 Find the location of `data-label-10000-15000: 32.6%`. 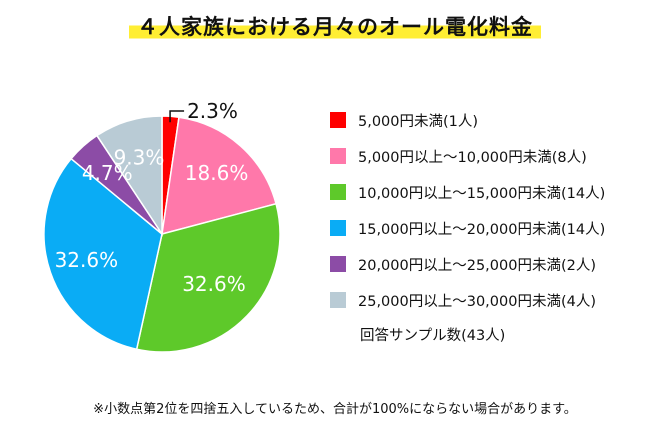

data-label-10000-15000: 32.6% is located at coordinates (214, 284).